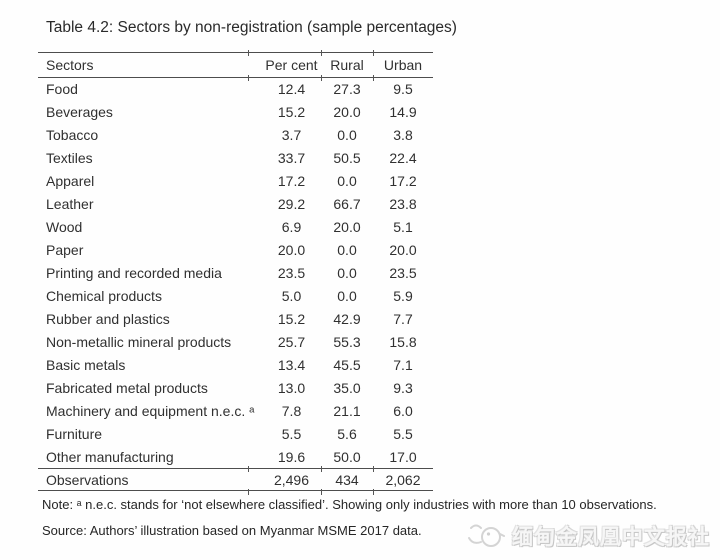 This screenshot has width=720, height=560. What do you see at coordinates (347, 204) in the screenshot?
I see `rural-cell: 66.7` at bounding box center [347, 204].